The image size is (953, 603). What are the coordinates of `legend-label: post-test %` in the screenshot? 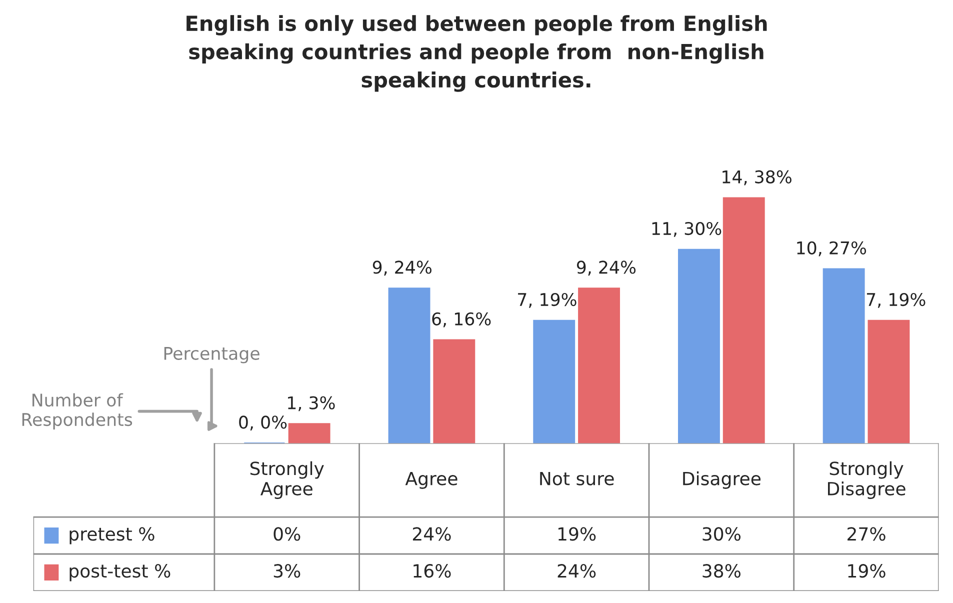 It's located at (120, 573).